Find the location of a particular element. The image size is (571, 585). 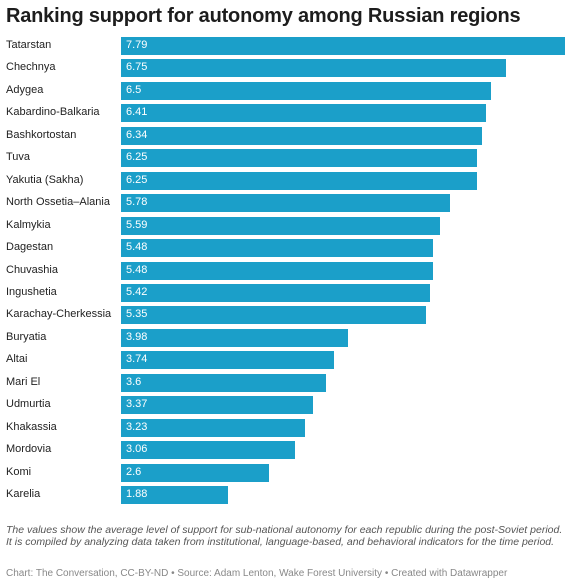

bar: 3.6 is located at coordinates (224, 382).